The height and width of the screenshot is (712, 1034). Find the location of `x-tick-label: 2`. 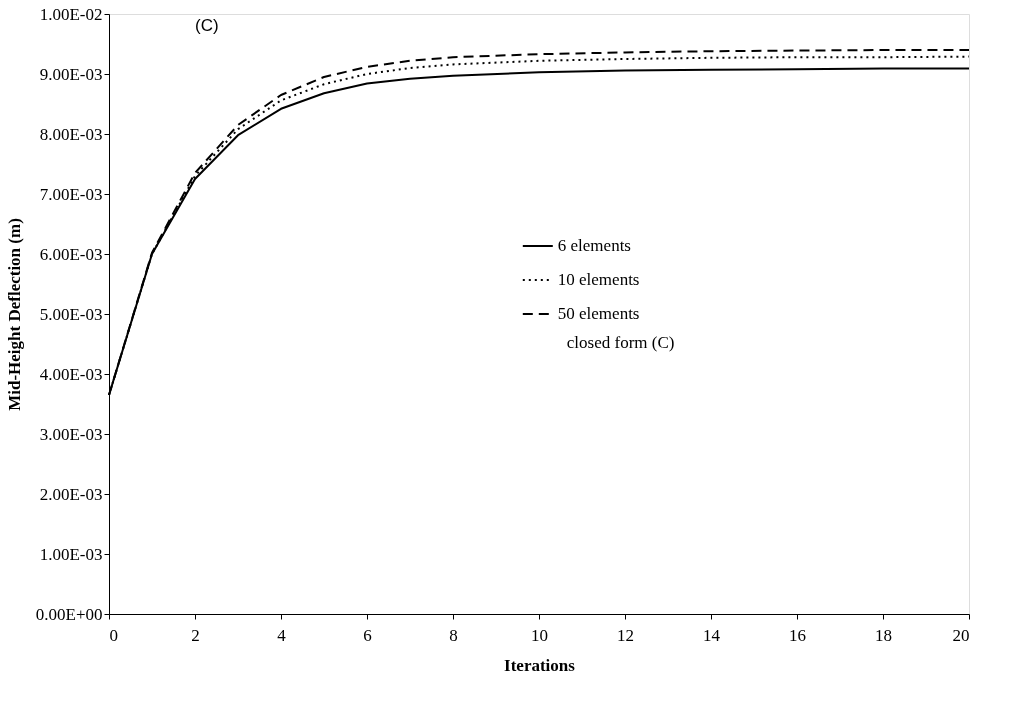

x-tick-label: 2 is located at coordinates (195, 635).